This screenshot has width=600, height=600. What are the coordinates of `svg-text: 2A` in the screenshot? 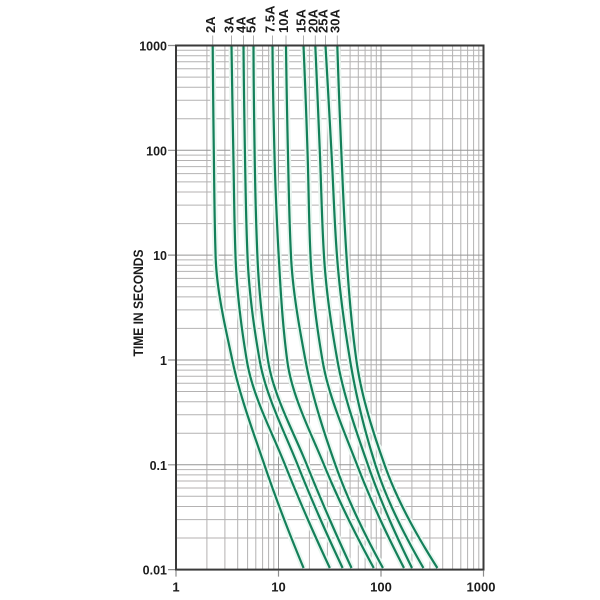 It's located at (210, 24).